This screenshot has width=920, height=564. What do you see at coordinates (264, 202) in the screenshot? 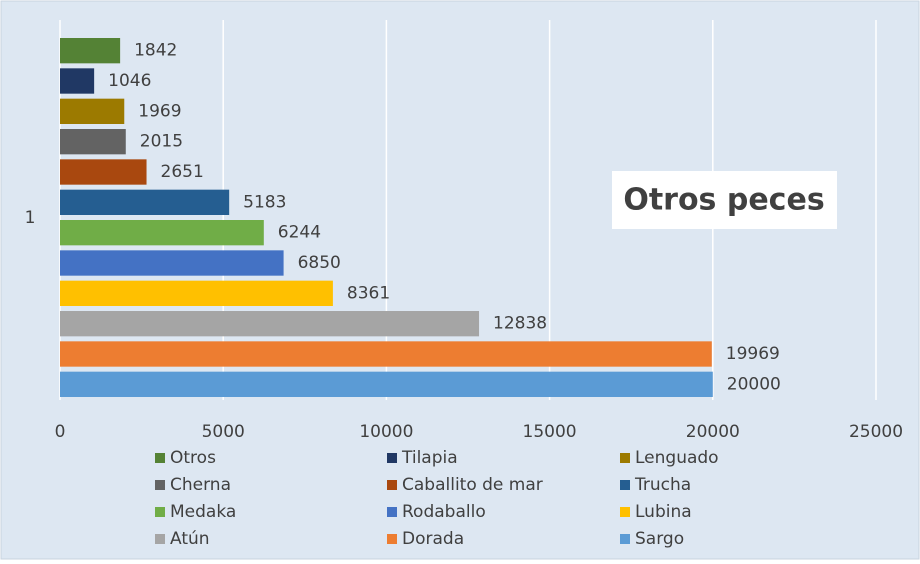
I see `data-label: 5183` at bounding box center [264, 202].